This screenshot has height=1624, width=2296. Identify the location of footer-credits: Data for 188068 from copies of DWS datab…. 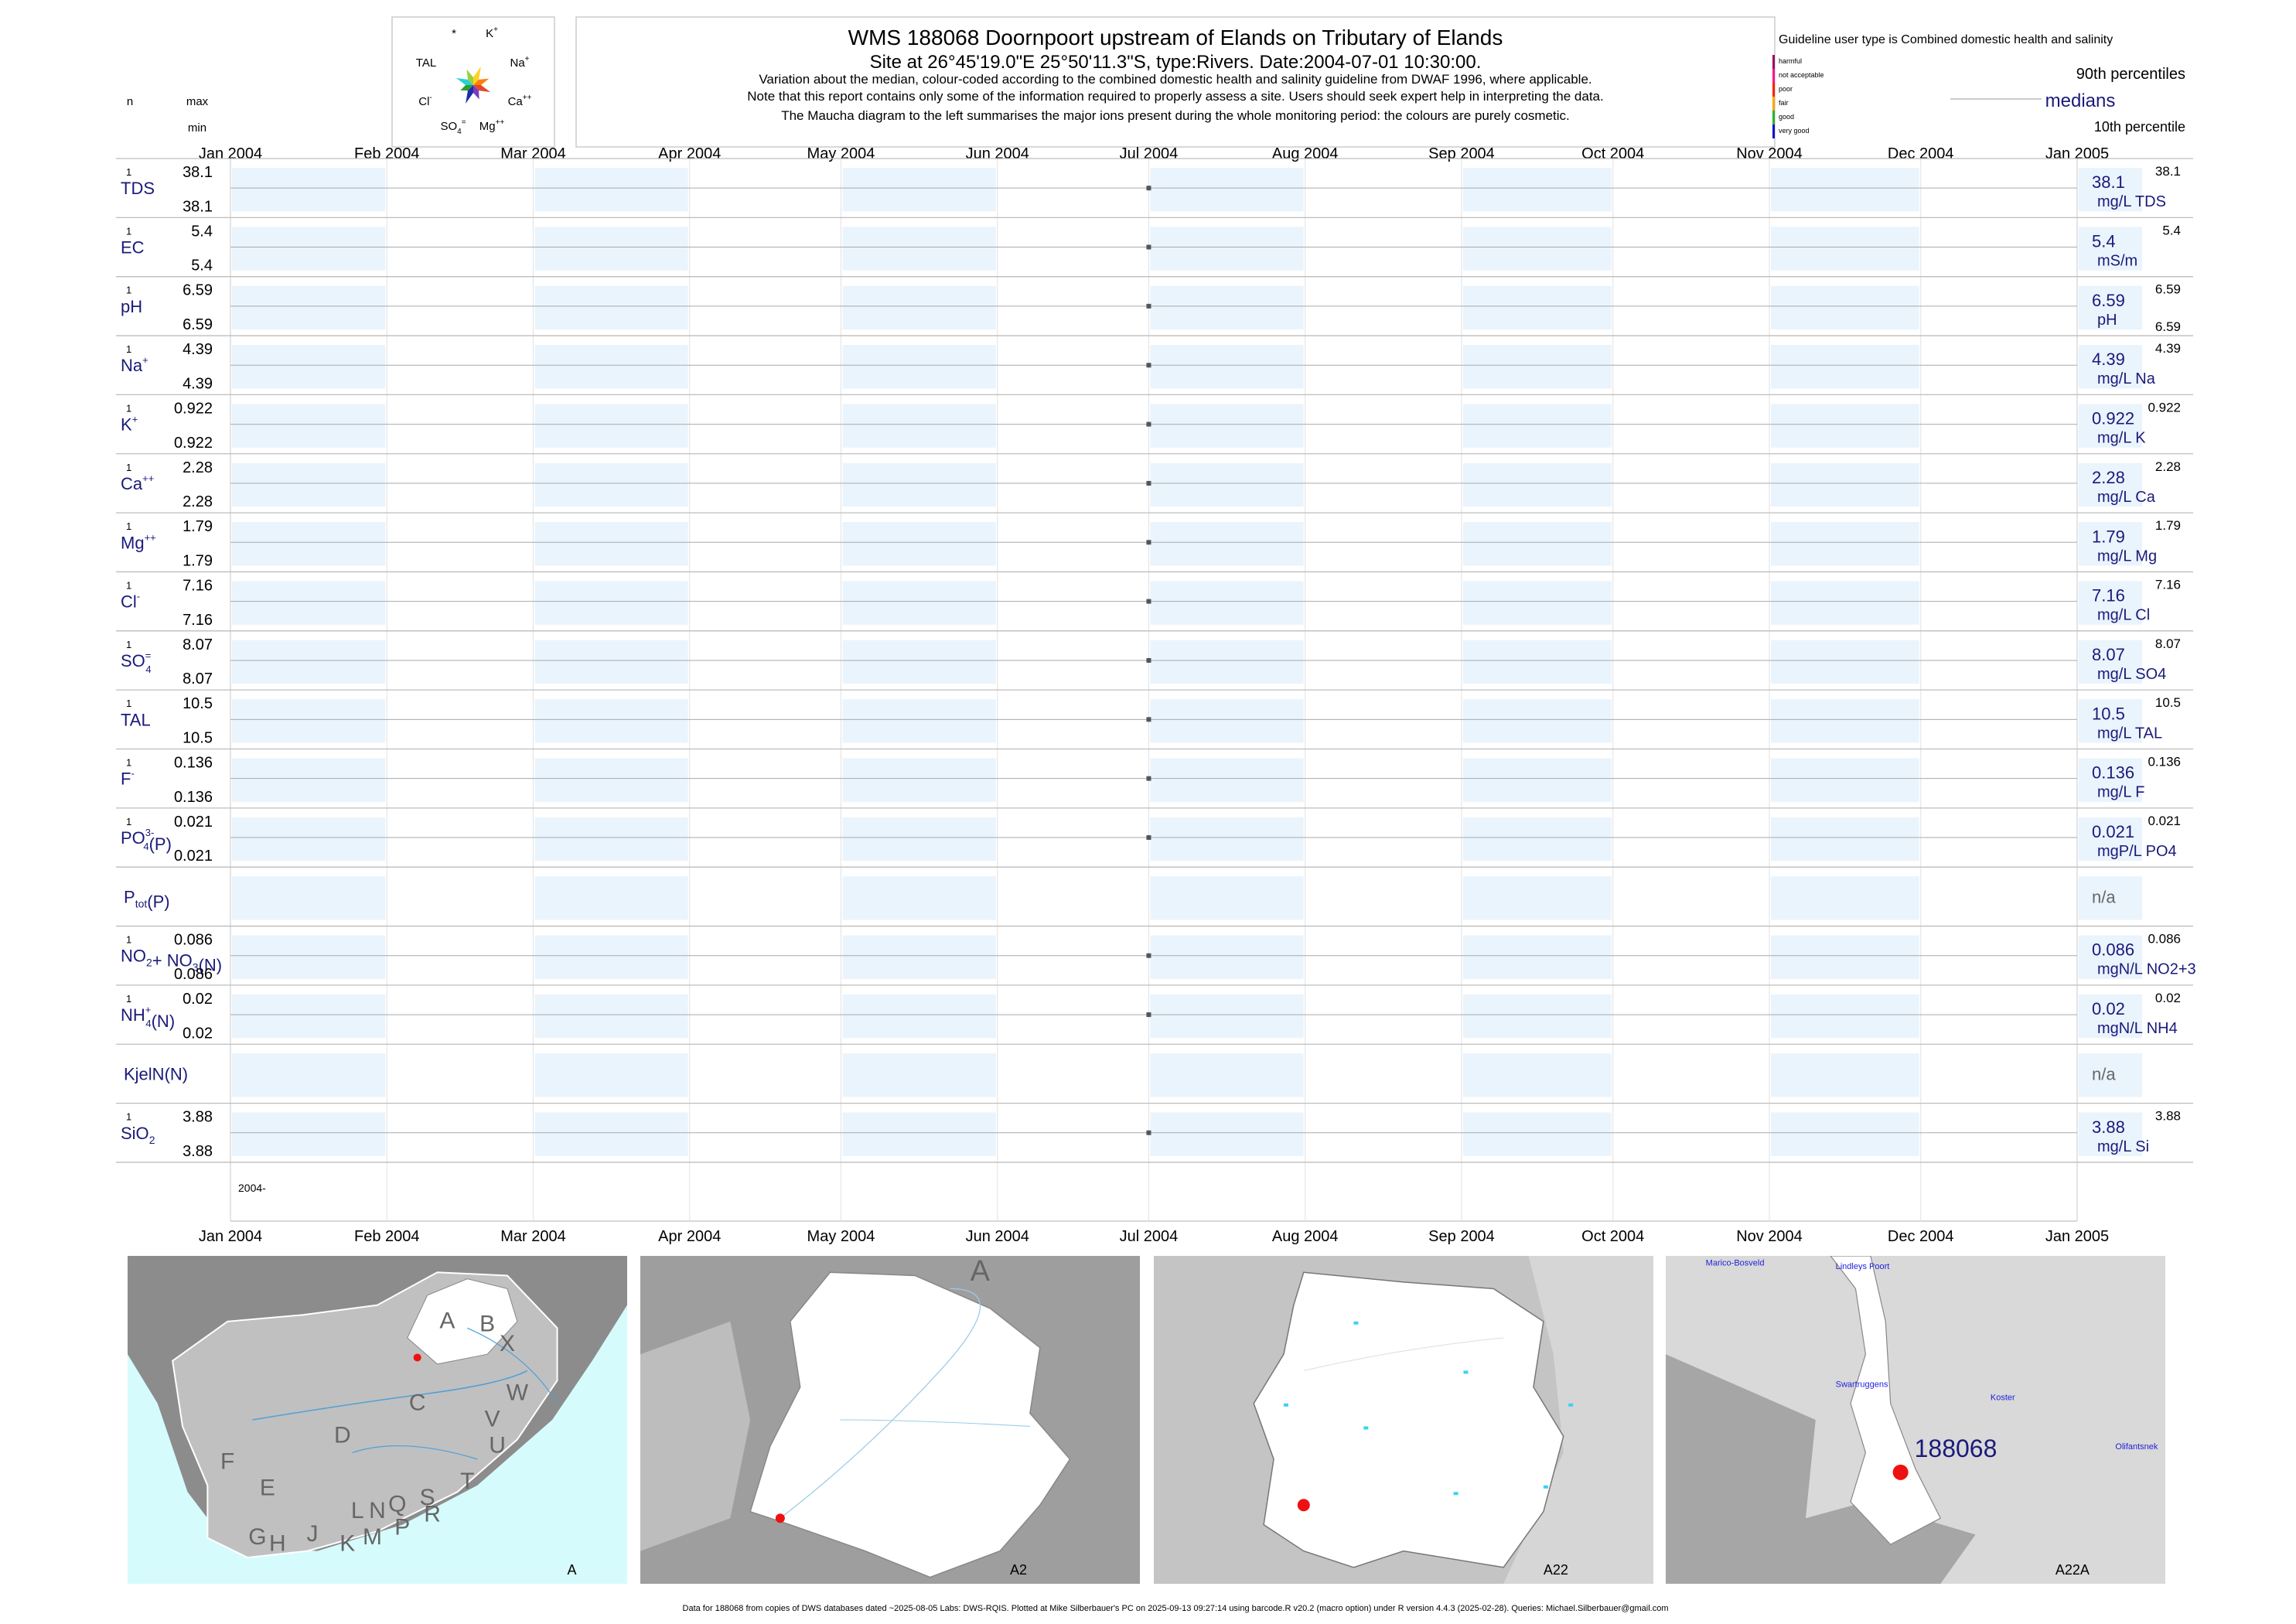
(1176, 1608).